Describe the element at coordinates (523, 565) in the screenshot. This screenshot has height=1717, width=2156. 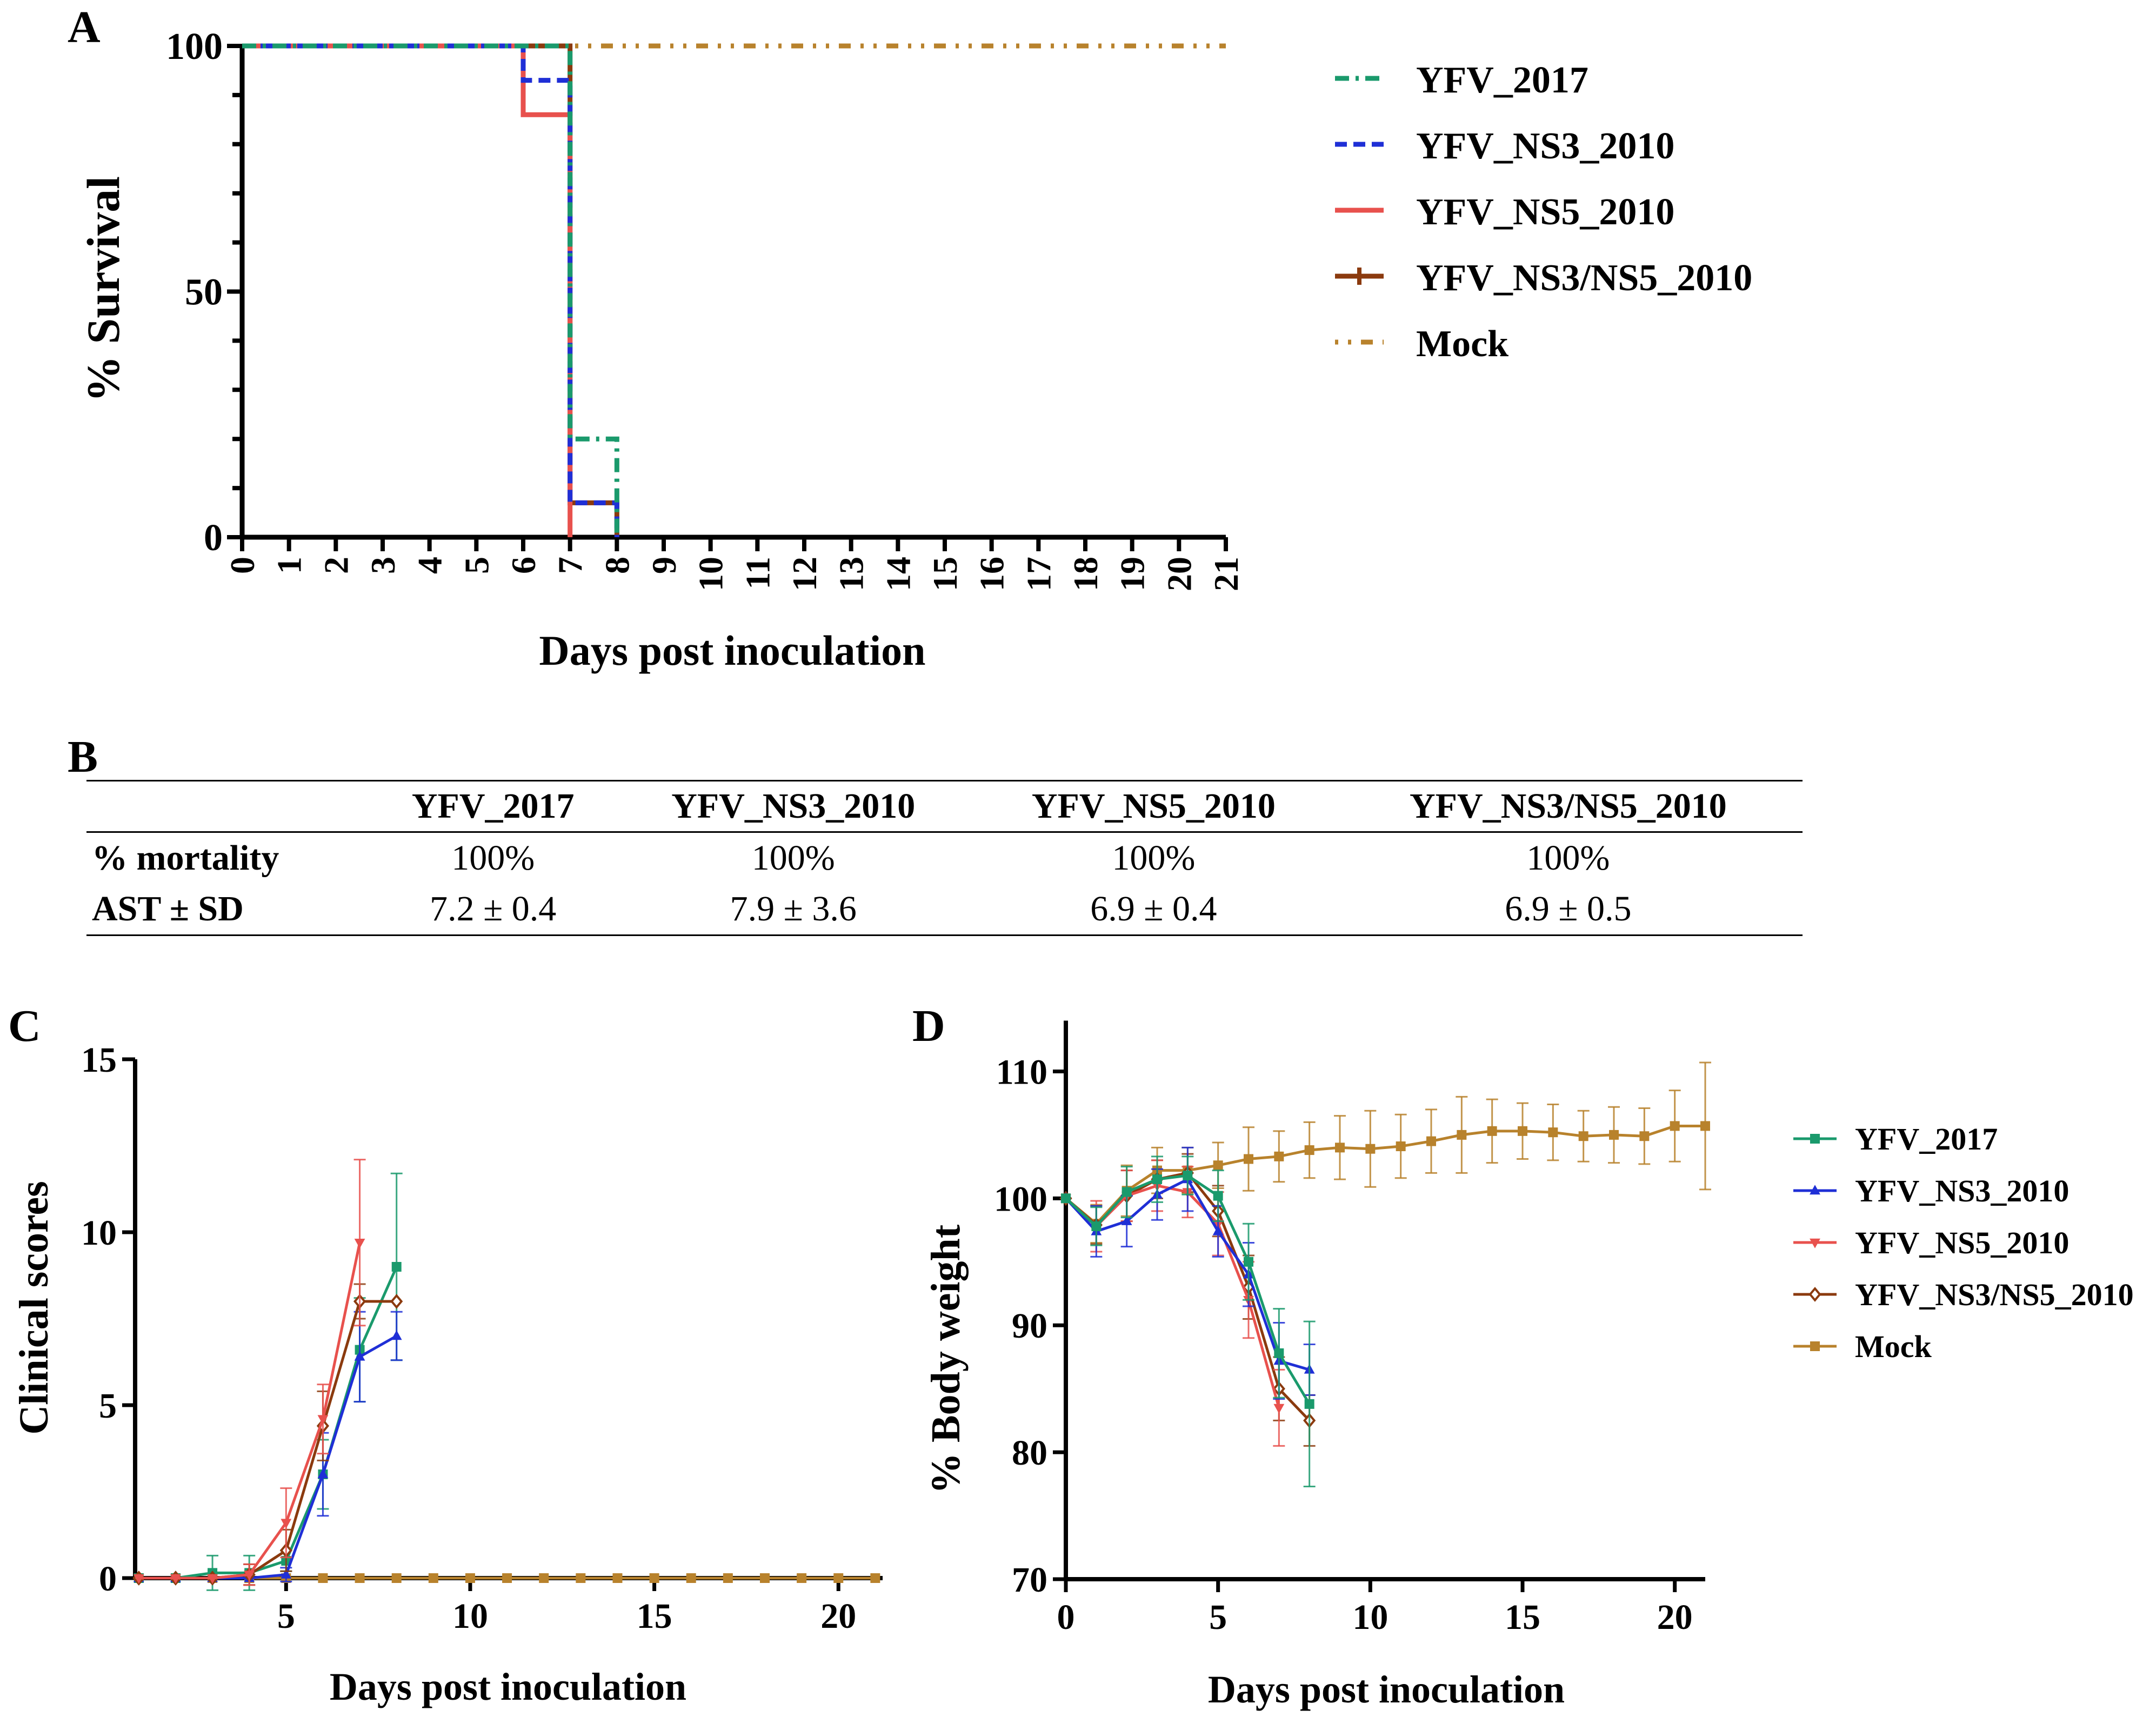
I see `x-tick-label: 6` at that location.